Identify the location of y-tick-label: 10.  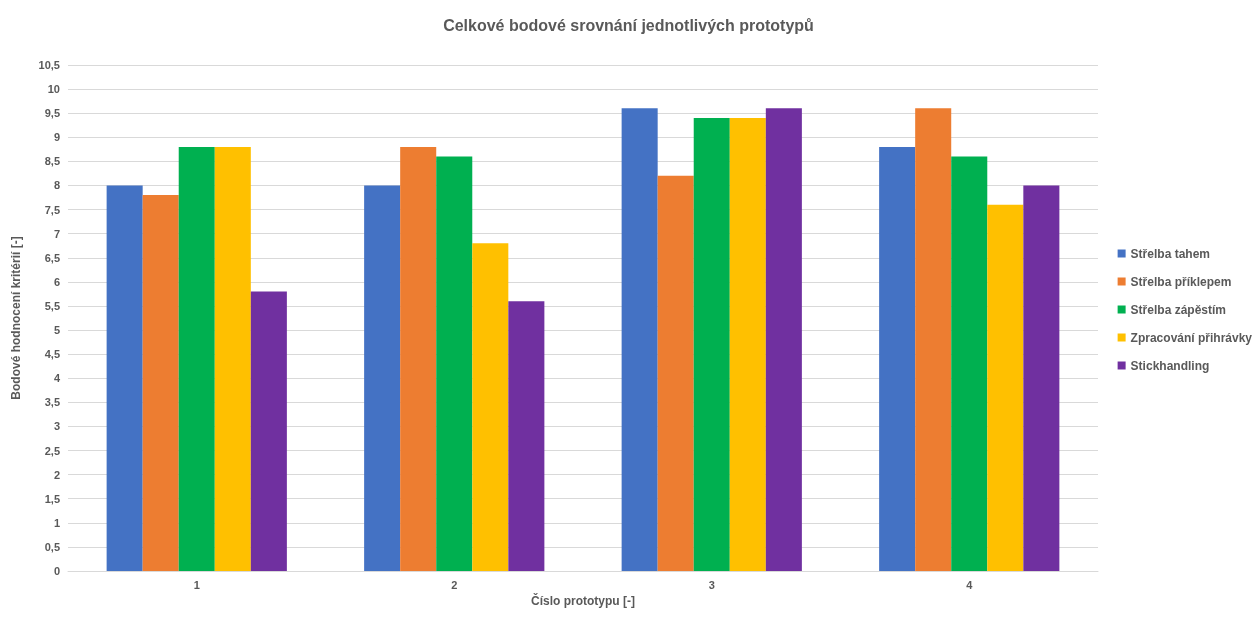
(53, 89).